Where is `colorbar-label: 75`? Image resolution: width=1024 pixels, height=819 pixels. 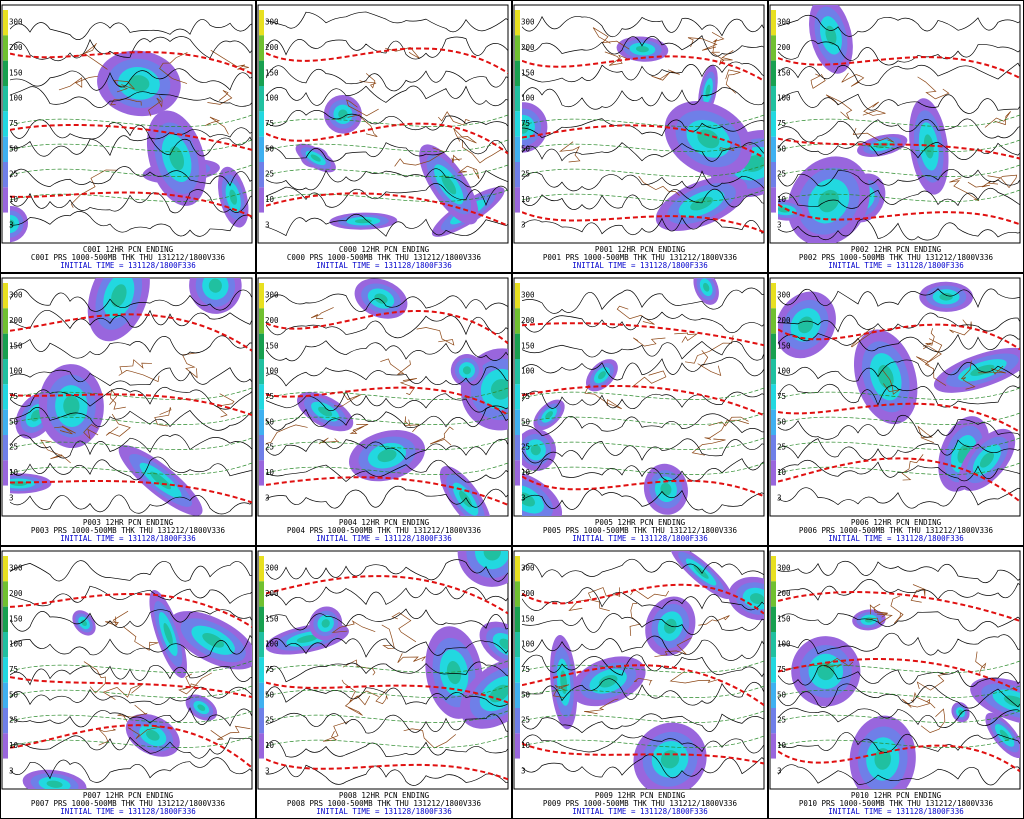 colorbar-label: 75 is located at coordinates (269, 669).